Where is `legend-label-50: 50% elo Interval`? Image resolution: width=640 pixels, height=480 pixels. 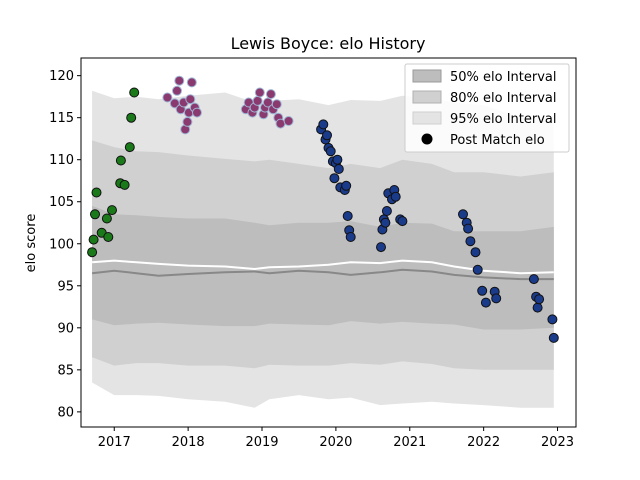 legend-label-50: 50% elo Interval is located at coordinates (503, 77).